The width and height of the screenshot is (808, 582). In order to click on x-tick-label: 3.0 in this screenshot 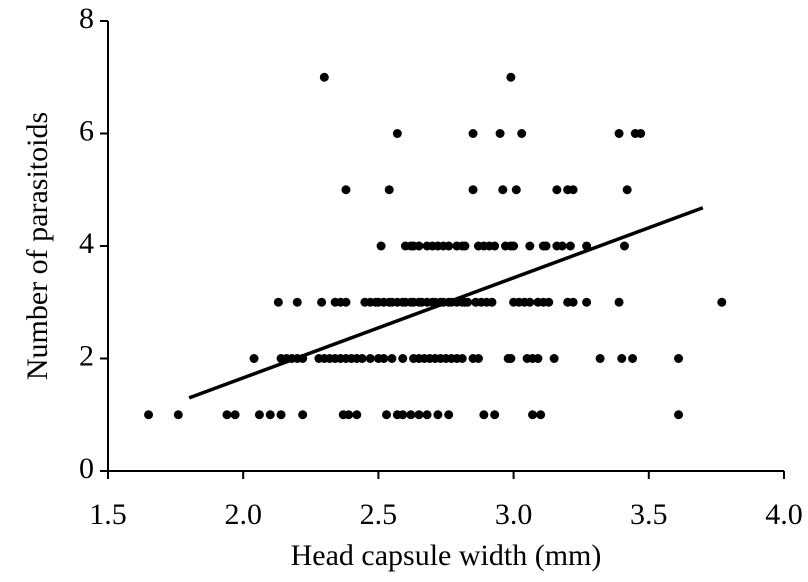, I will do `click(514, 514)`.